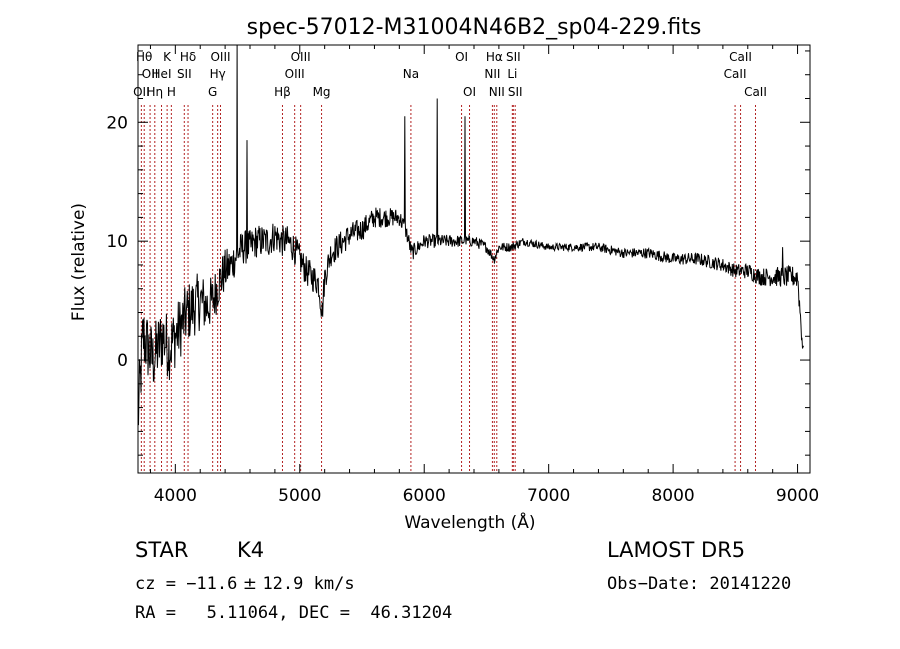 Image resolution: width=900 pixels, height=649 pixels. I want to click on line-label: Hγ, so click(218, 74).